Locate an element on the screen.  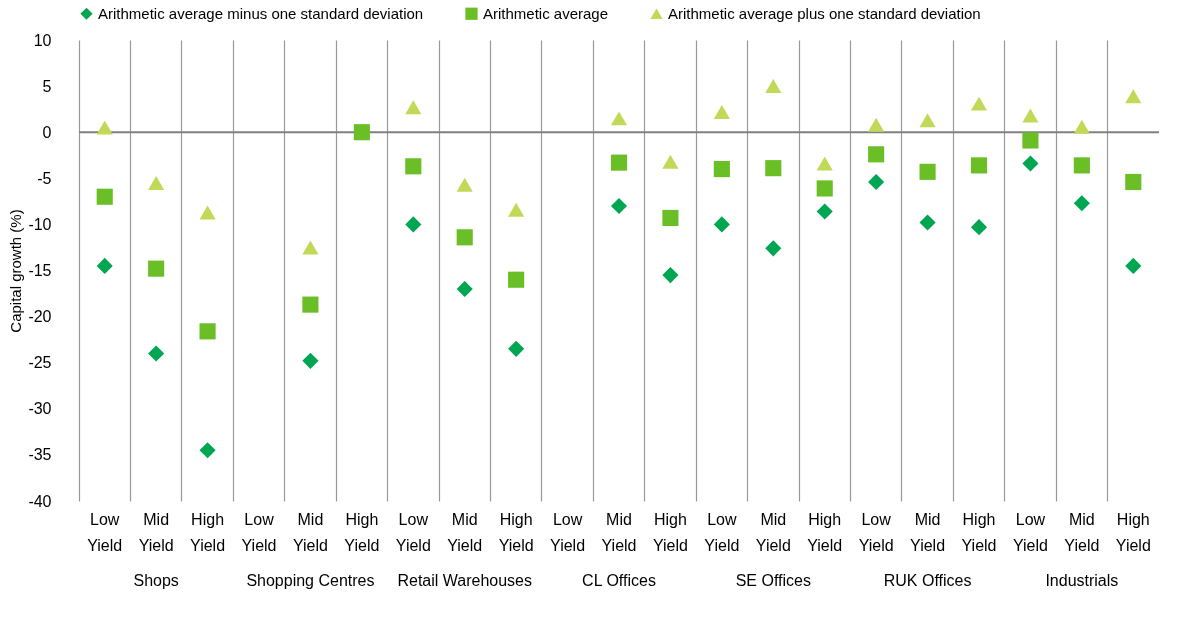
legend-label: Arithmetic average plus one standard deviation is located at coordinates (824, 13).